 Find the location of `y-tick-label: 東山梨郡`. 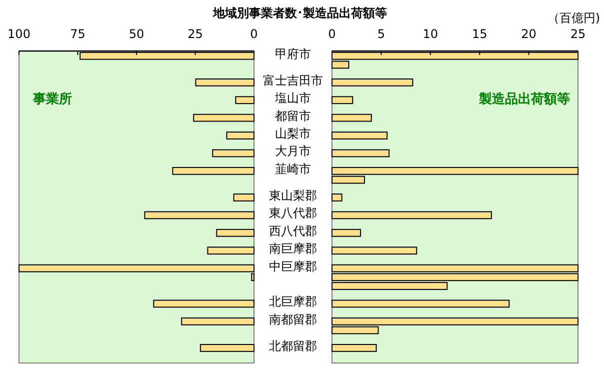

y-tick-label: 東山梨郡 is located at coordinates (293, 195).